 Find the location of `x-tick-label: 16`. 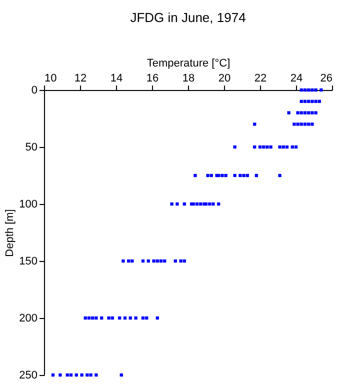

x-tick-label: 16 is located at coordinates (152, 78).